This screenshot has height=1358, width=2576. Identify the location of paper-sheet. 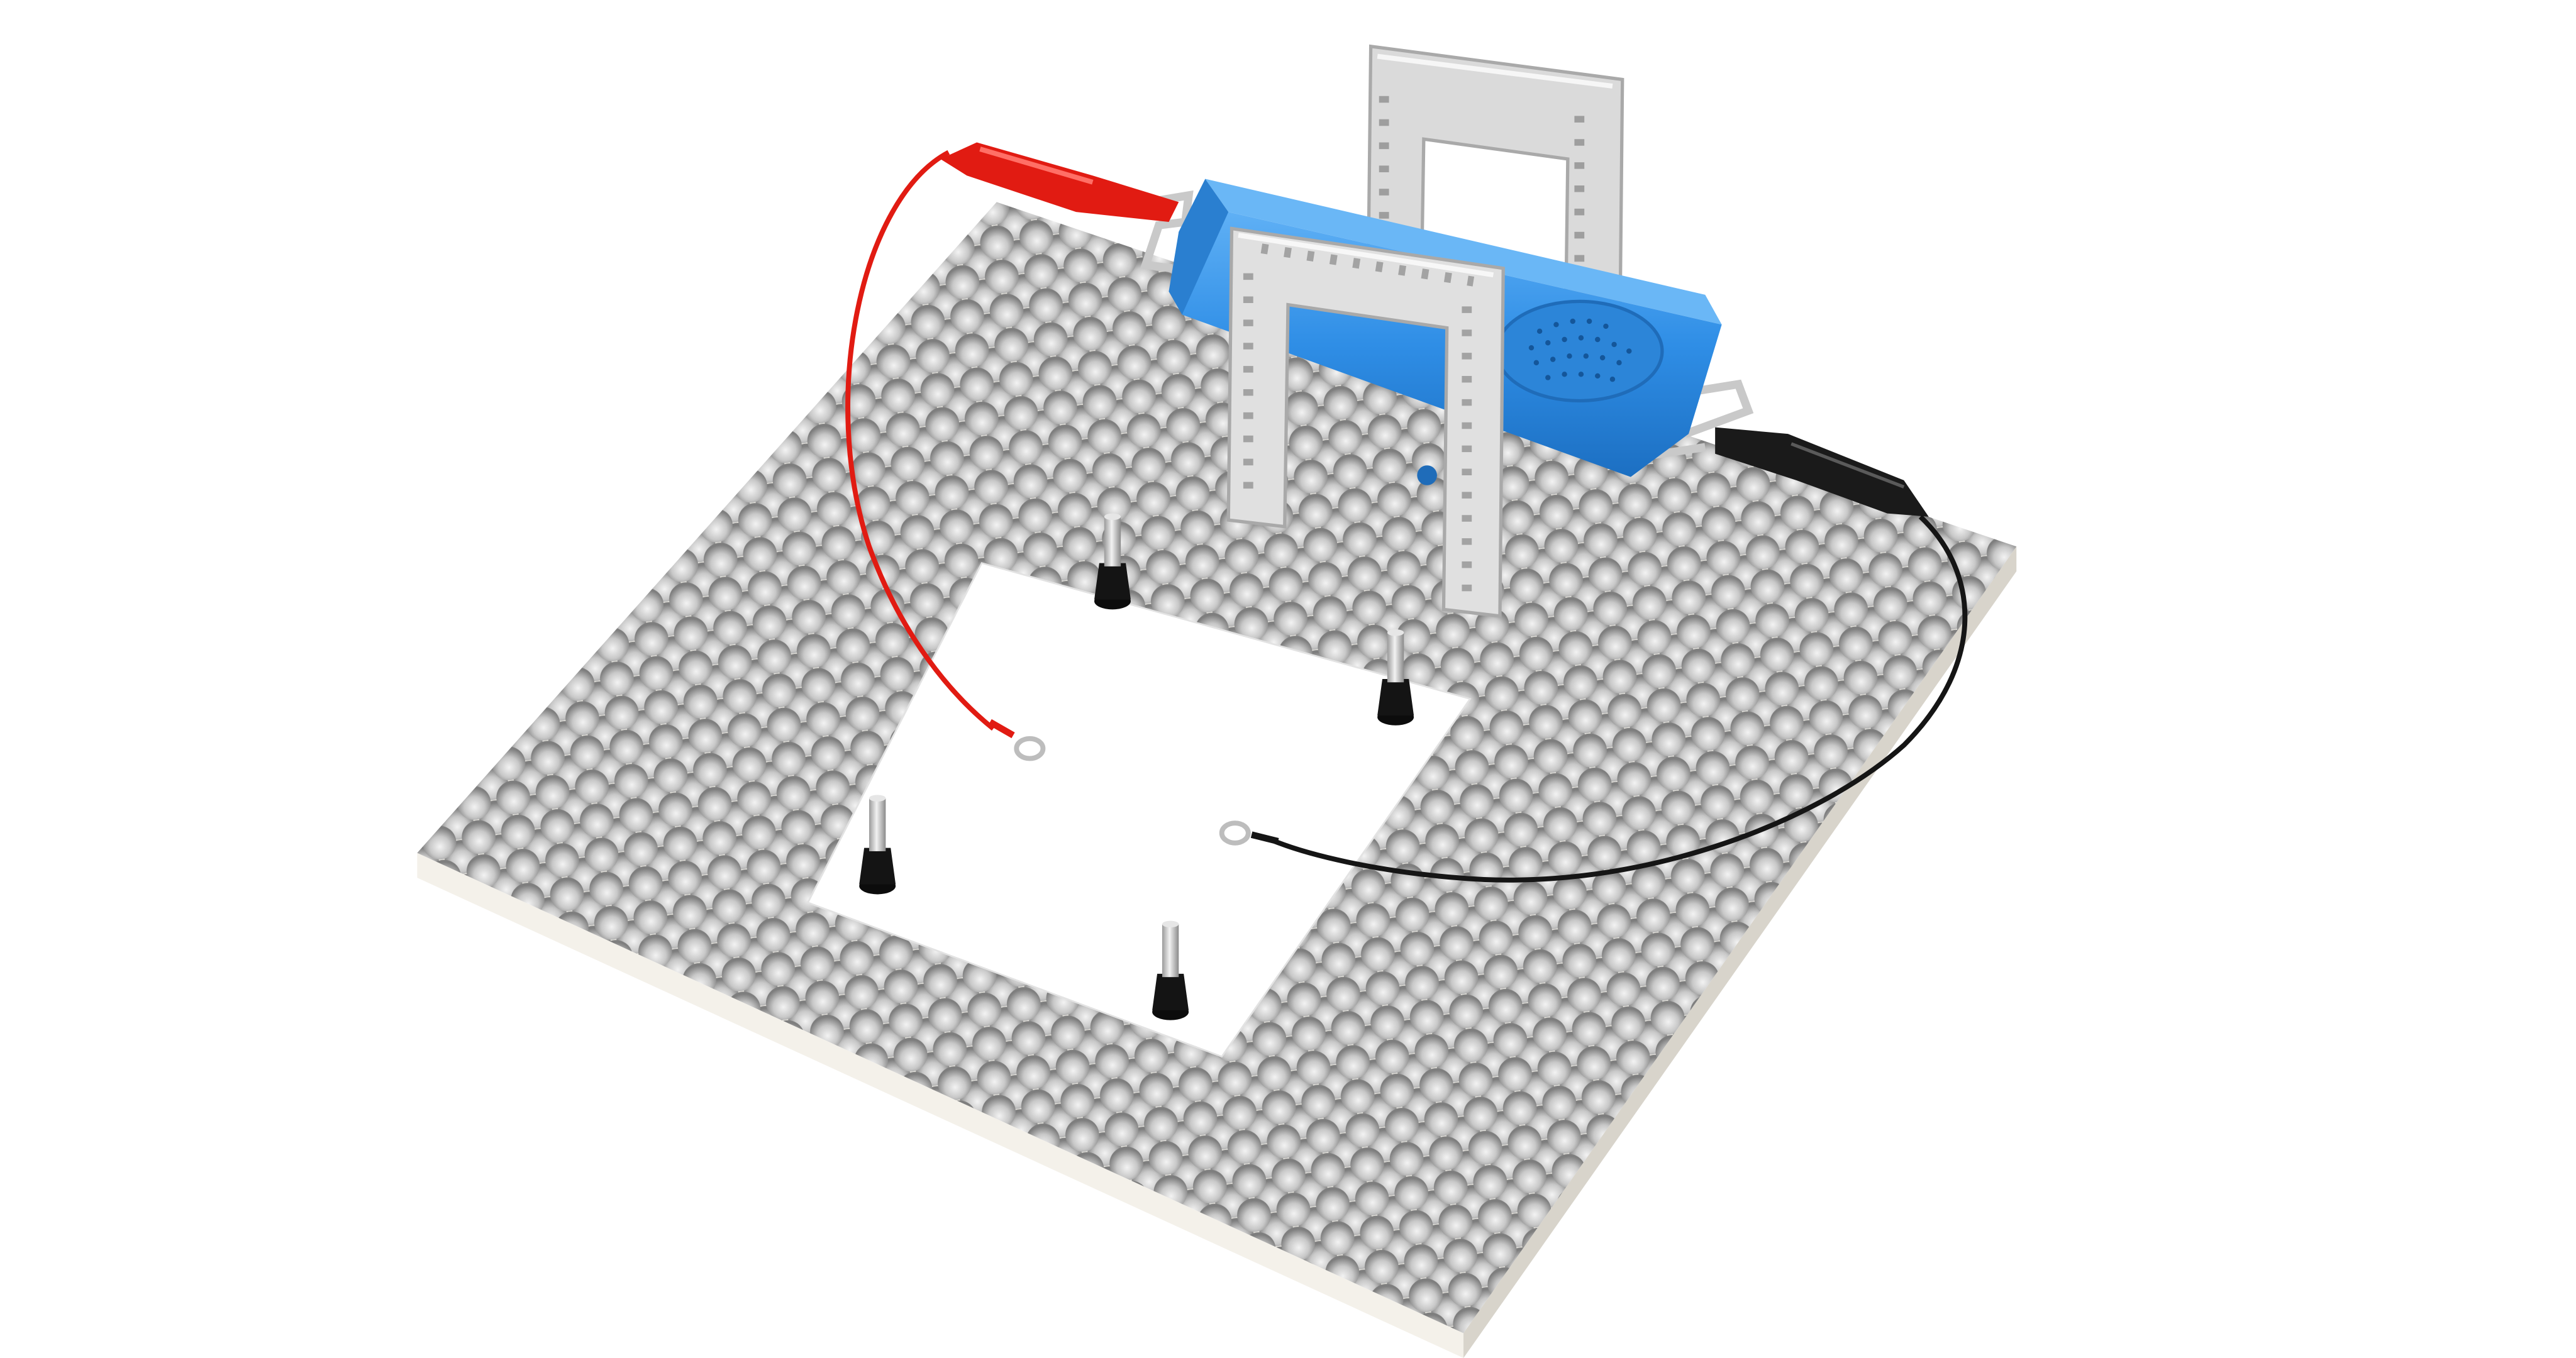
(1139, 810).